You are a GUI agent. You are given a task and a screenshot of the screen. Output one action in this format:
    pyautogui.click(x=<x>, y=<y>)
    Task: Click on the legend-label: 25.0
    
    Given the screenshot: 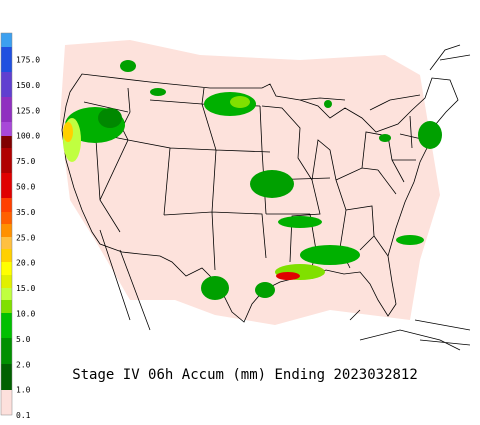 What is the action you would take?
    pyautogui.click(x=25, y=237)
    